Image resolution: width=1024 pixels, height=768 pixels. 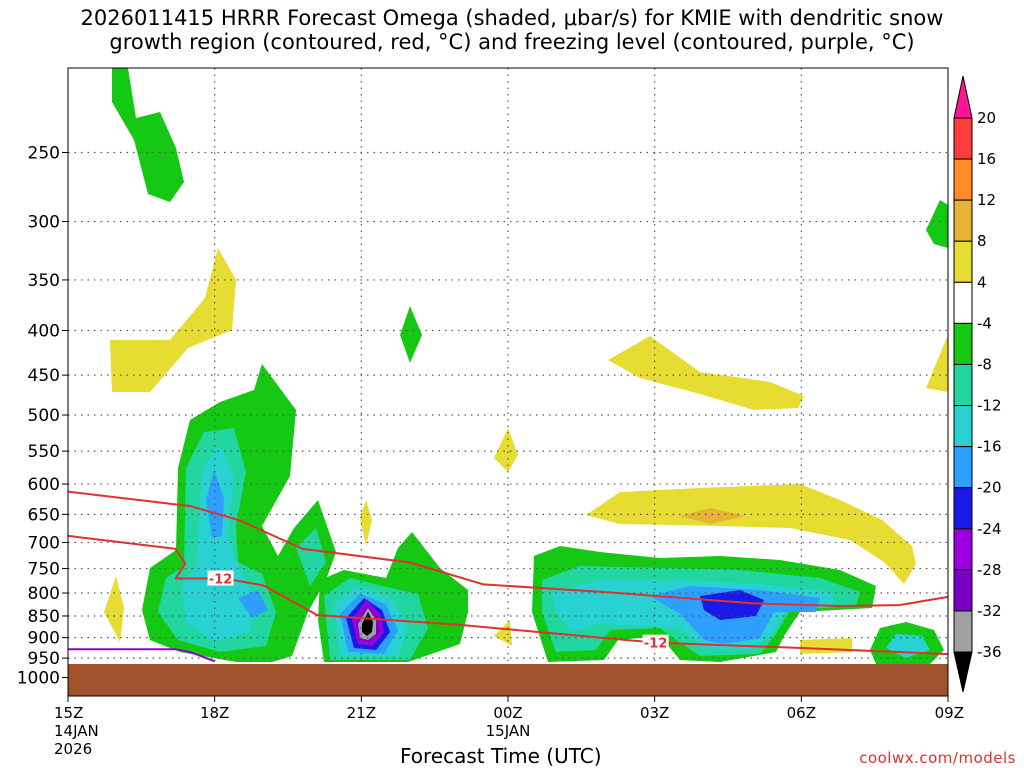 I want to click on y-tick-label: 250, so click(x=44, y=154).